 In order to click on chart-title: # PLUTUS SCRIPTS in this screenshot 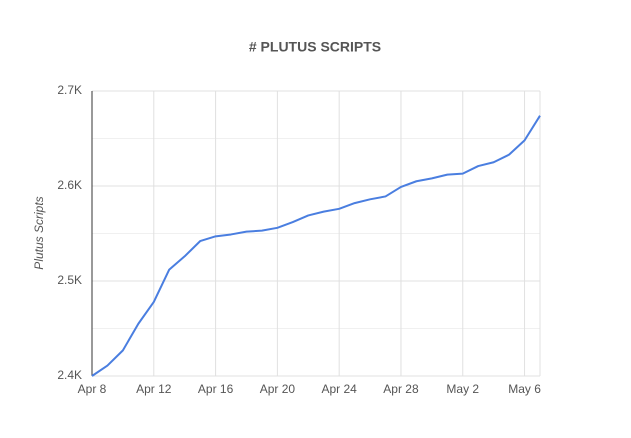, I will do `click(315, 47)`.